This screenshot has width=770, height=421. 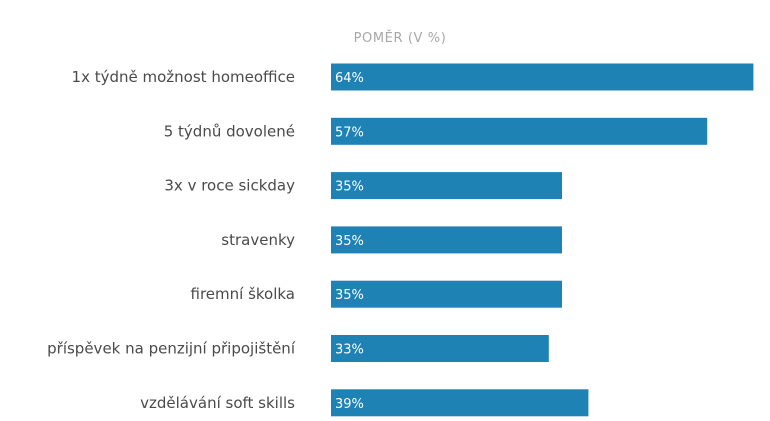 I want to click on bar-row-vzdelavani-soft-skills: vzdělávání soft skills 39%, so click(x=364, y=403).